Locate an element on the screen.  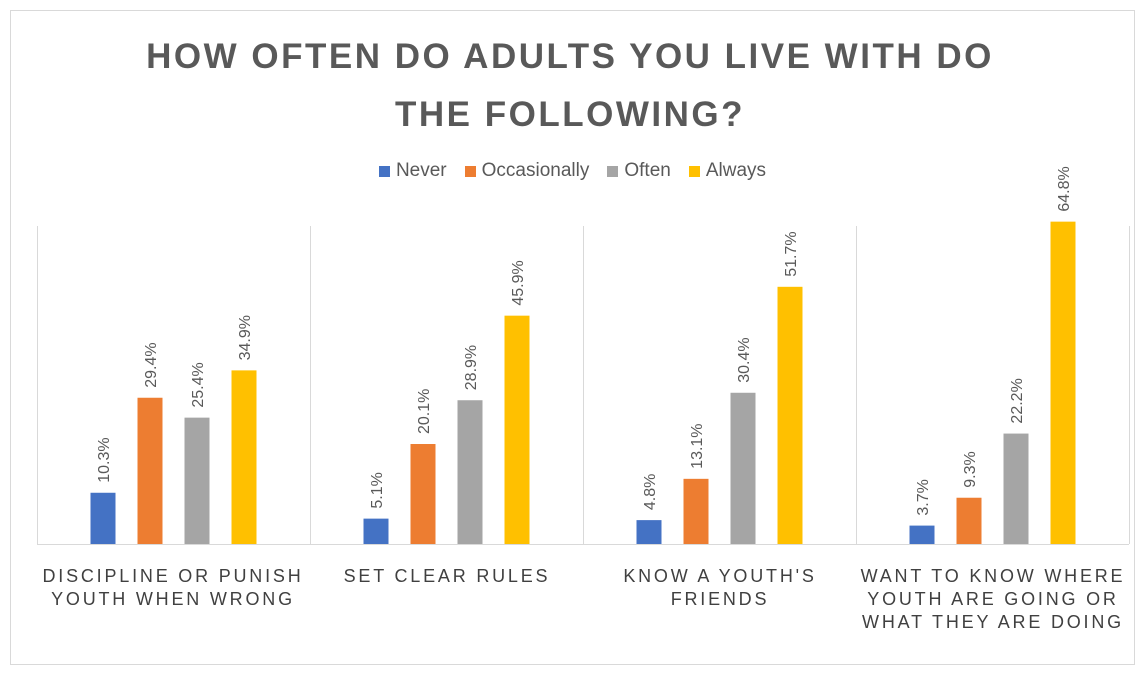
category-label-friends: KNOW A YOUTH'S FRIENDS is located at coordinates (720, 587).